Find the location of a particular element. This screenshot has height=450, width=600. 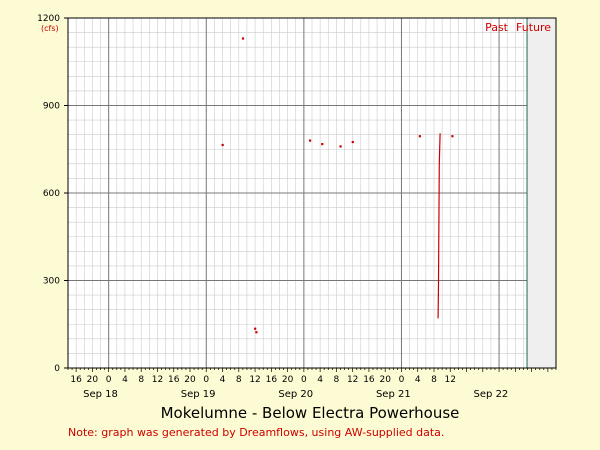

y-tick-label: 900 is located at coordinates (51, 107).